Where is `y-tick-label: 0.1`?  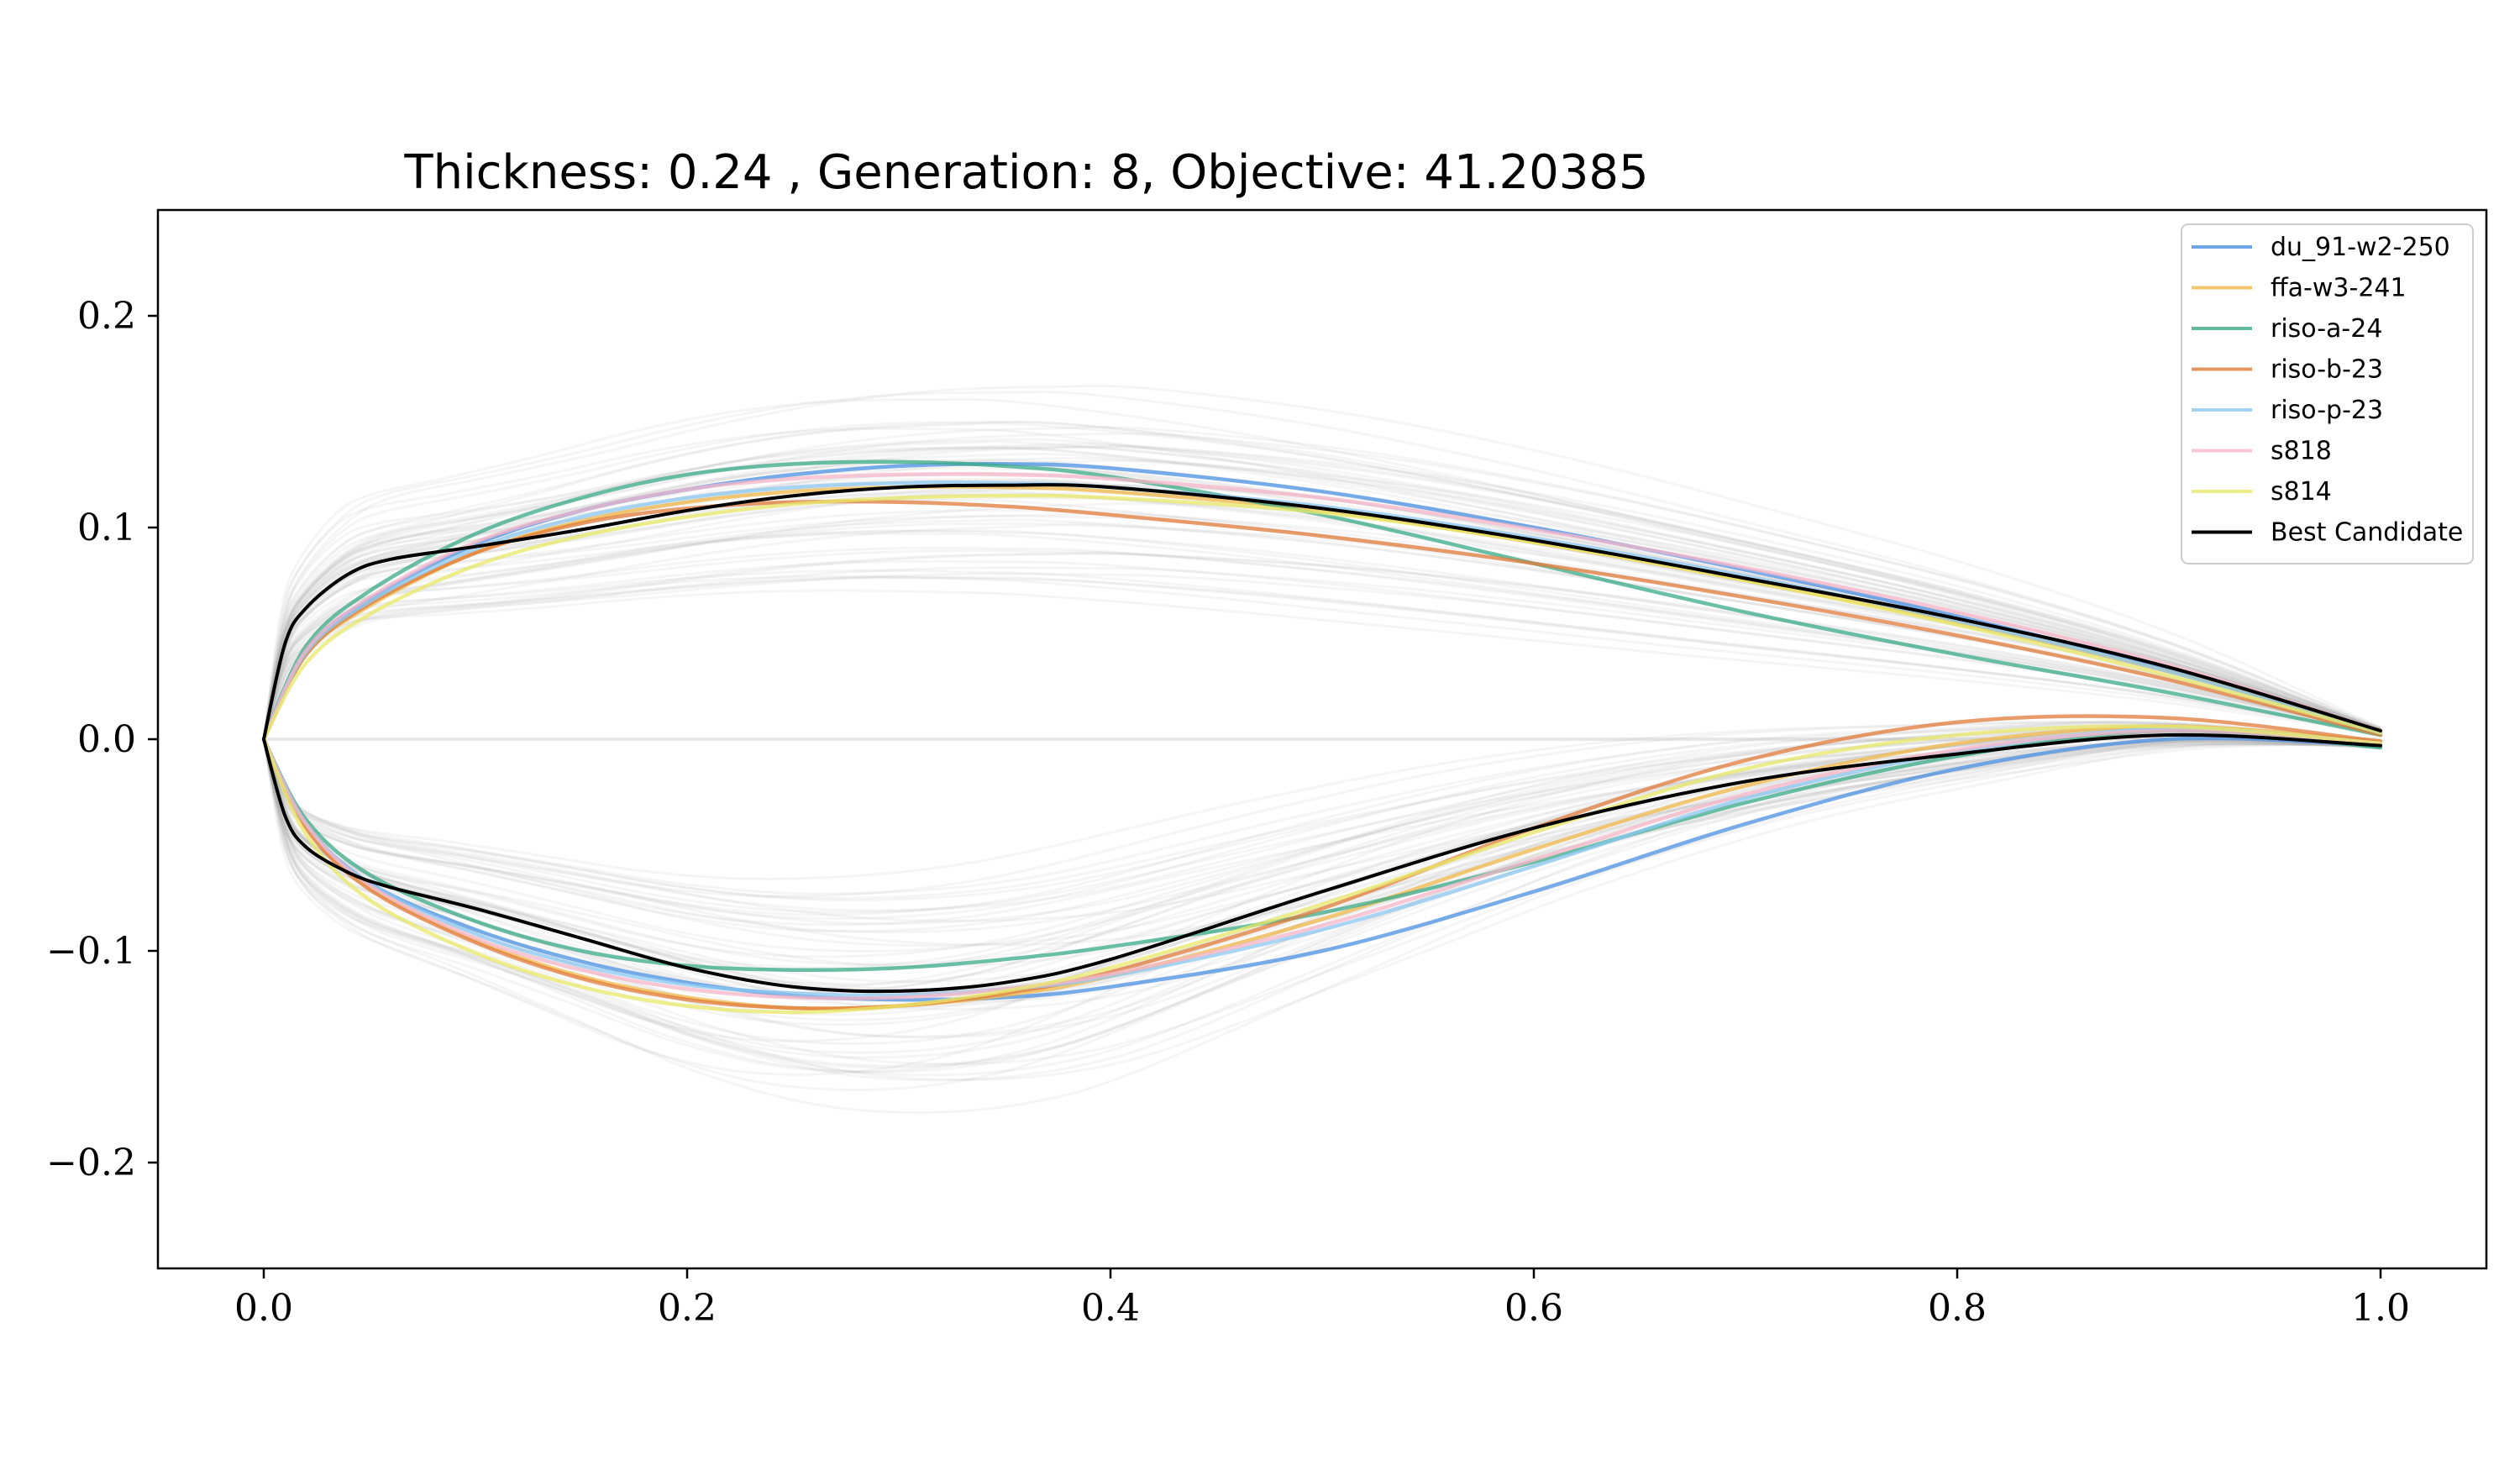
y-tick-label: 0.1 is located at coordinates (106, 528).